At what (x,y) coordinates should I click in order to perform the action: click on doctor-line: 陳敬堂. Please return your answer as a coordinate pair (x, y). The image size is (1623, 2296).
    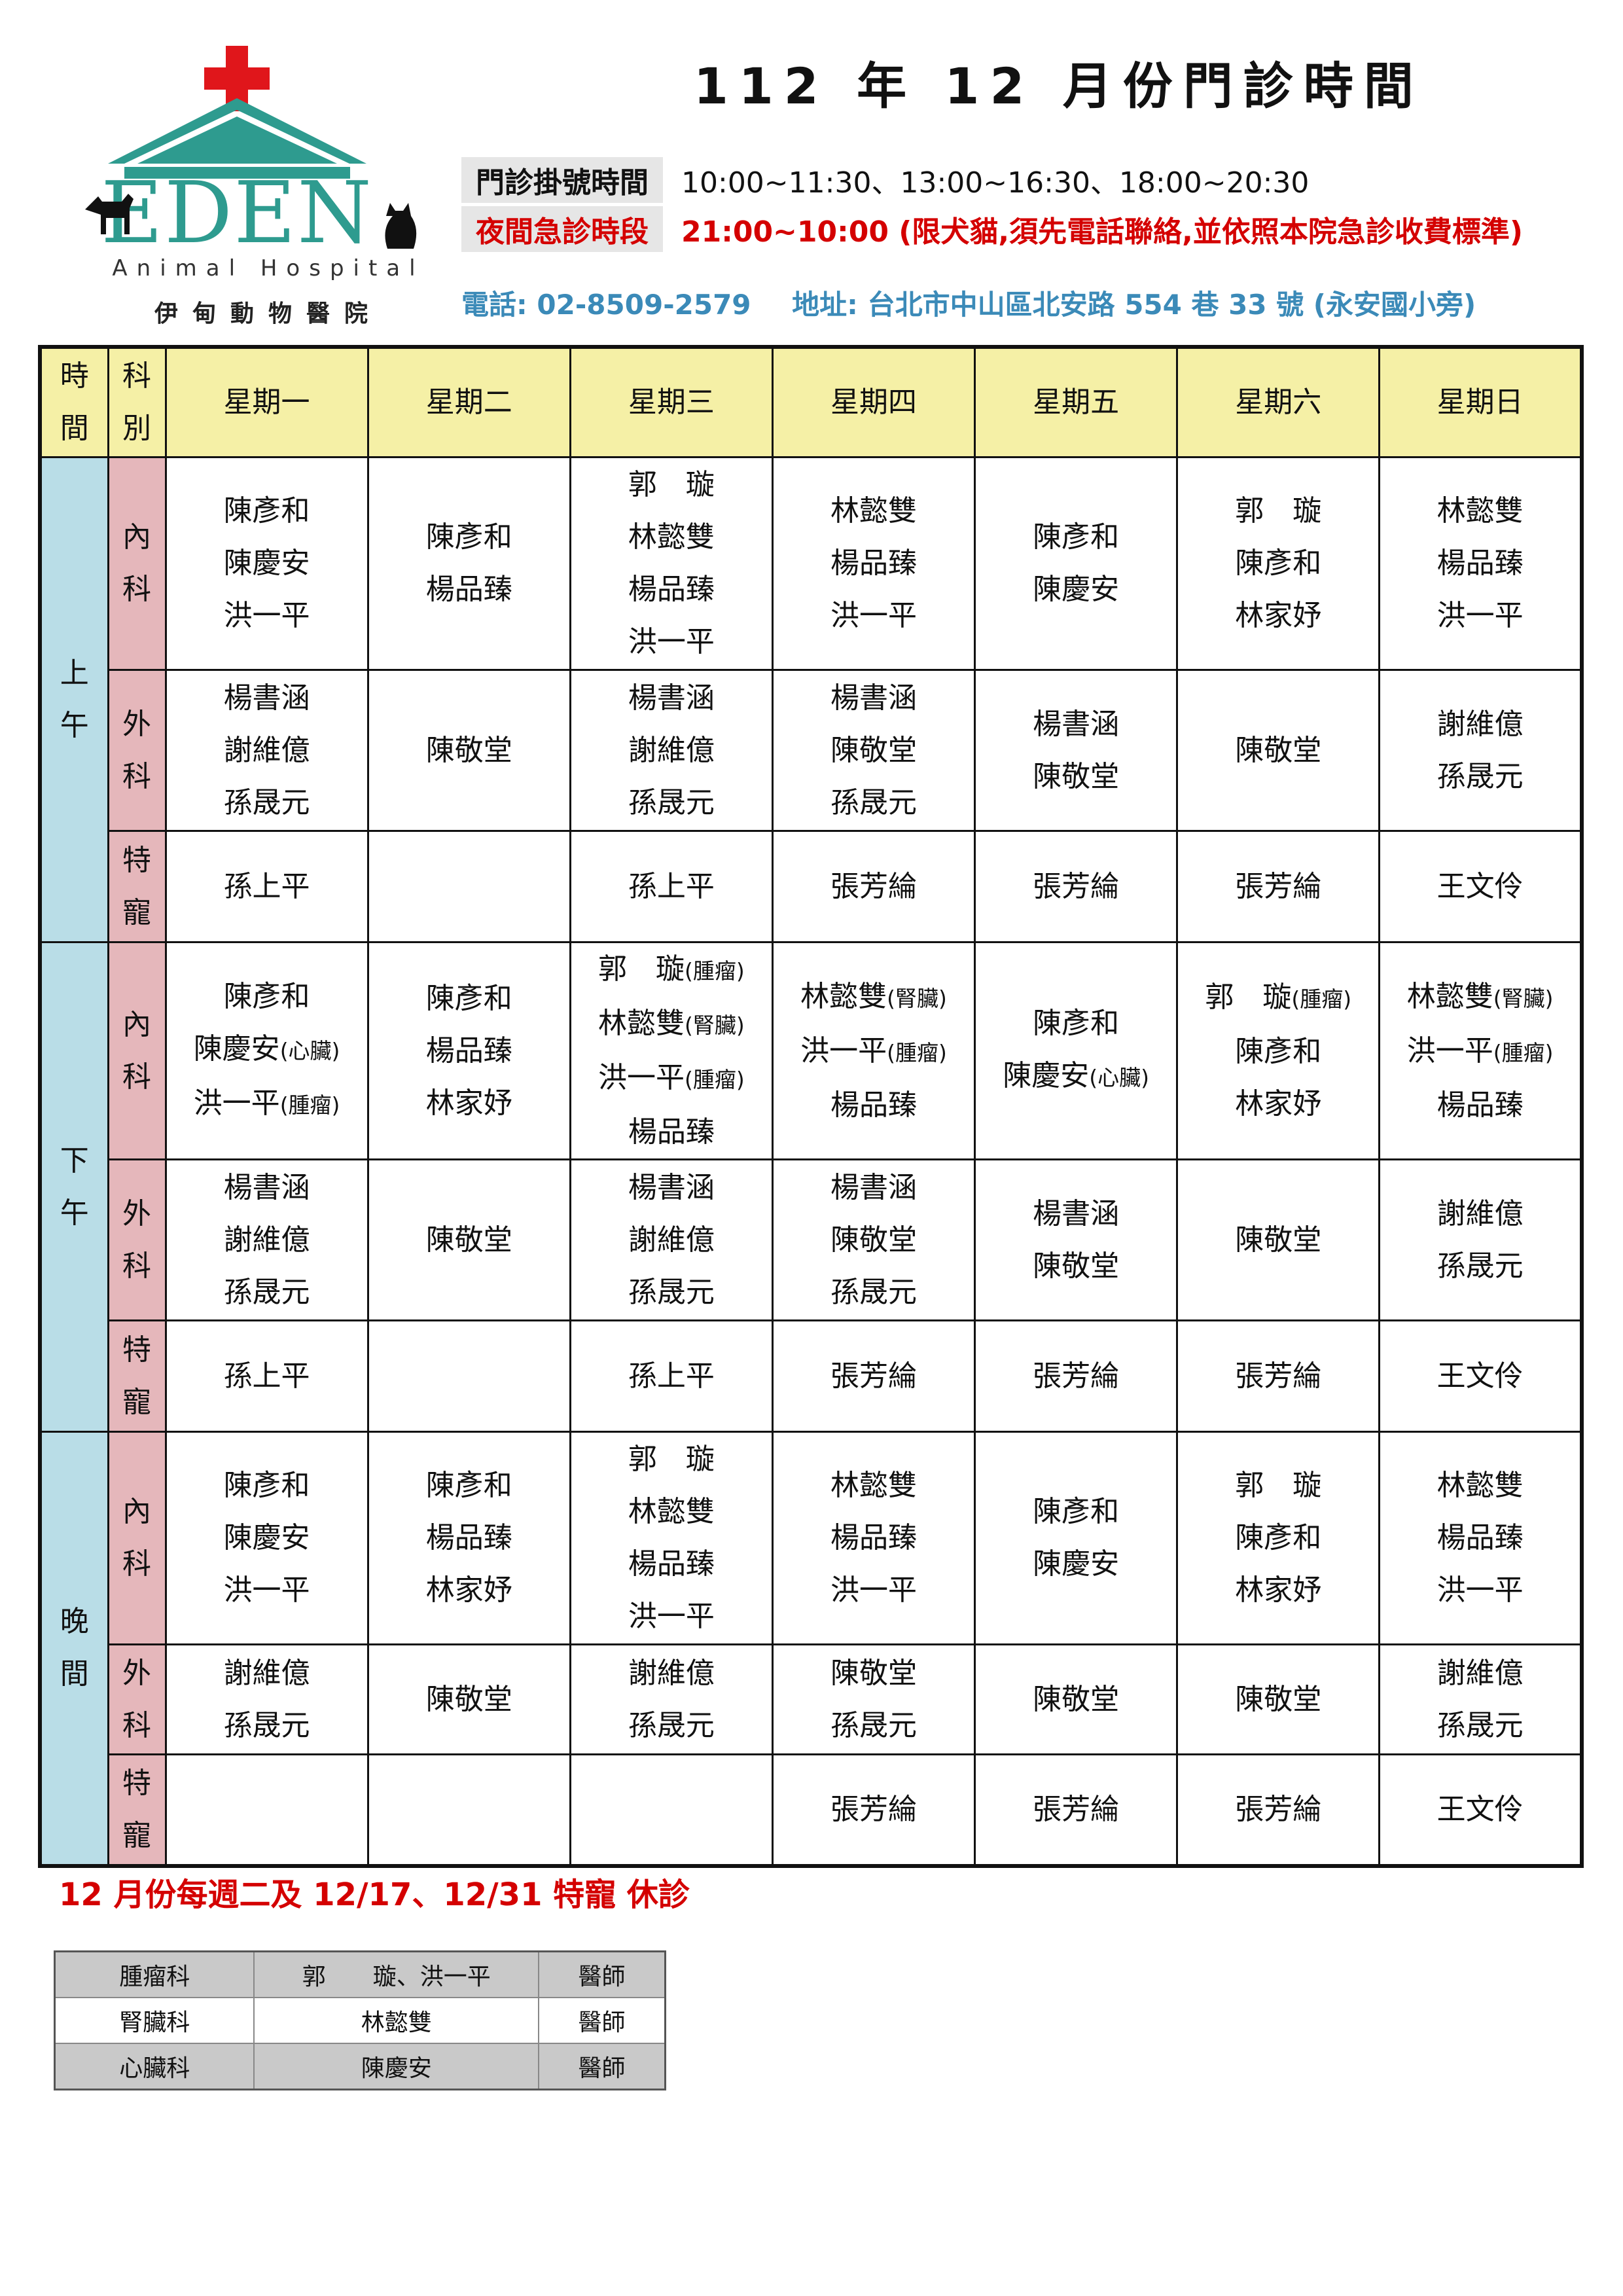
    Looking at the image, I should click on (874, 751).